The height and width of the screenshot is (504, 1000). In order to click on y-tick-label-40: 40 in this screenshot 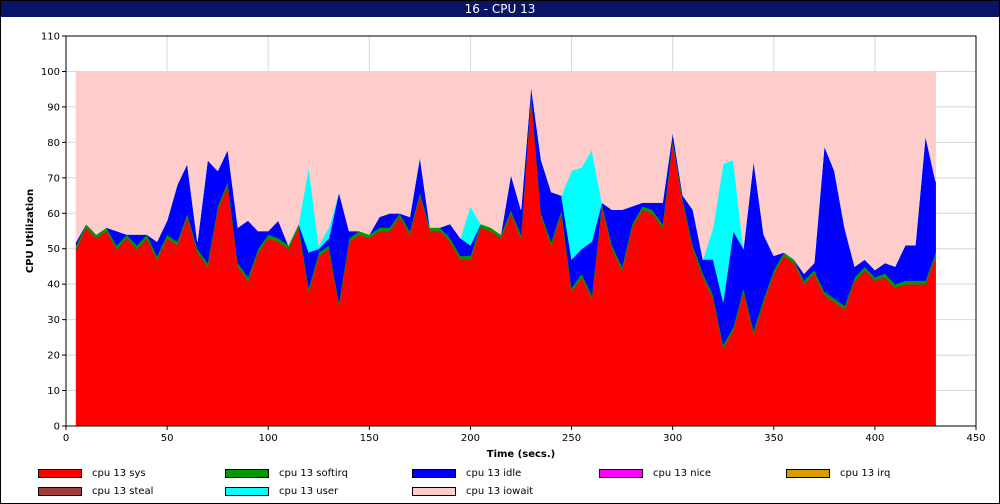, I will do `click(53, 285)`.